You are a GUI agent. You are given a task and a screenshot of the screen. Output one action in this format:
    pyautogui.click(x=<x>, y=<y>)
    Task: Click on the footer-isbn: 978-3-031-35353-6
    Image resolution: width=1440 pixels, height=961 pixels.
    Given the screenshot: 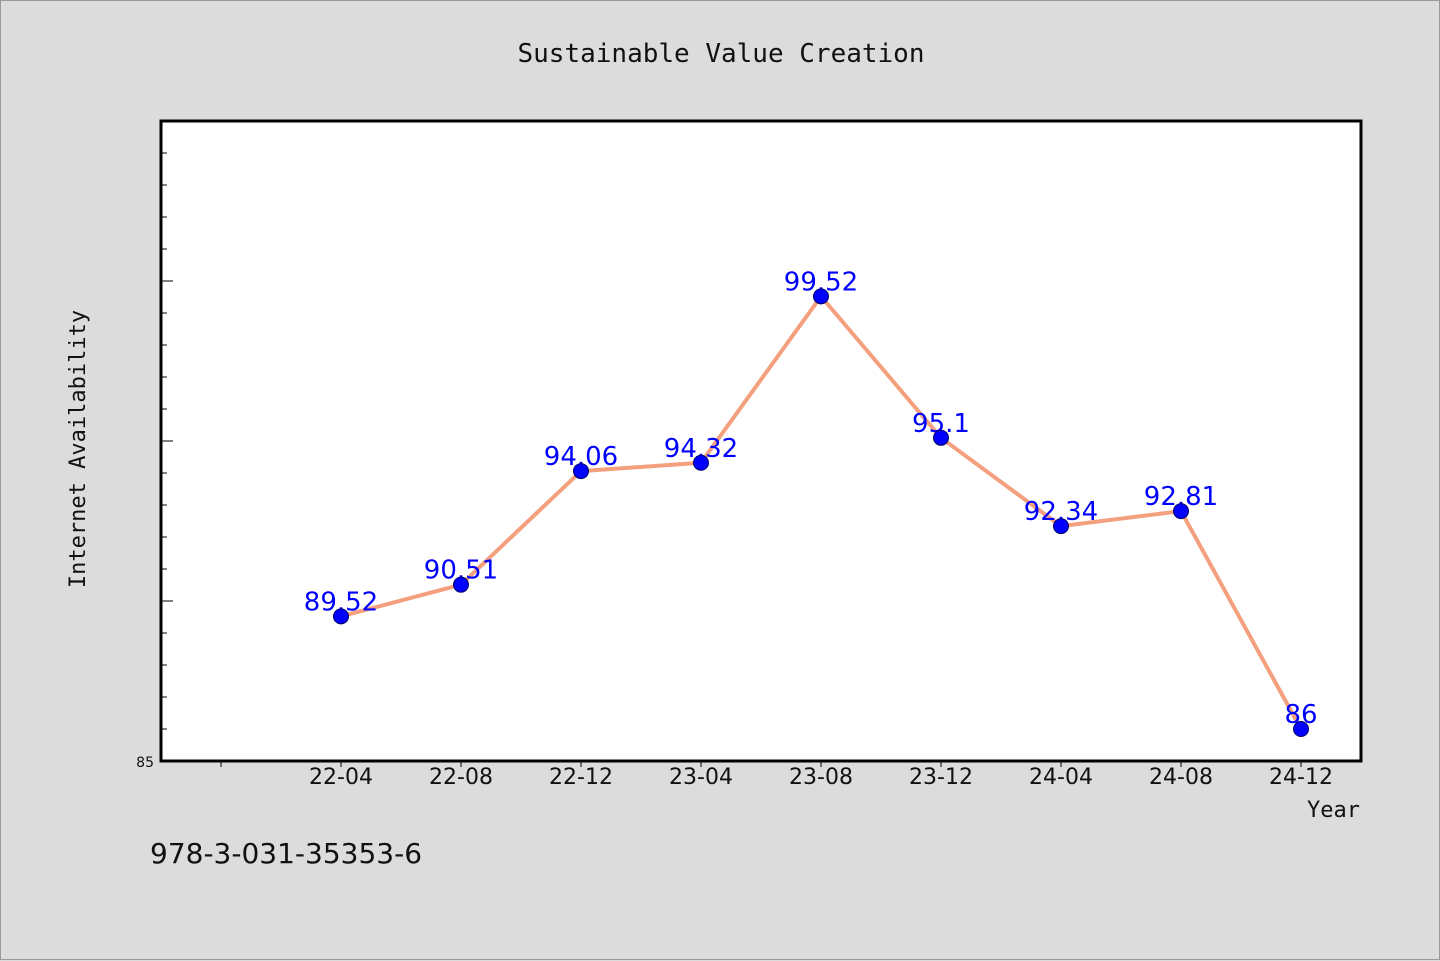 What is the action you would take?
    pyautogui.click(x=286, y=853)
    